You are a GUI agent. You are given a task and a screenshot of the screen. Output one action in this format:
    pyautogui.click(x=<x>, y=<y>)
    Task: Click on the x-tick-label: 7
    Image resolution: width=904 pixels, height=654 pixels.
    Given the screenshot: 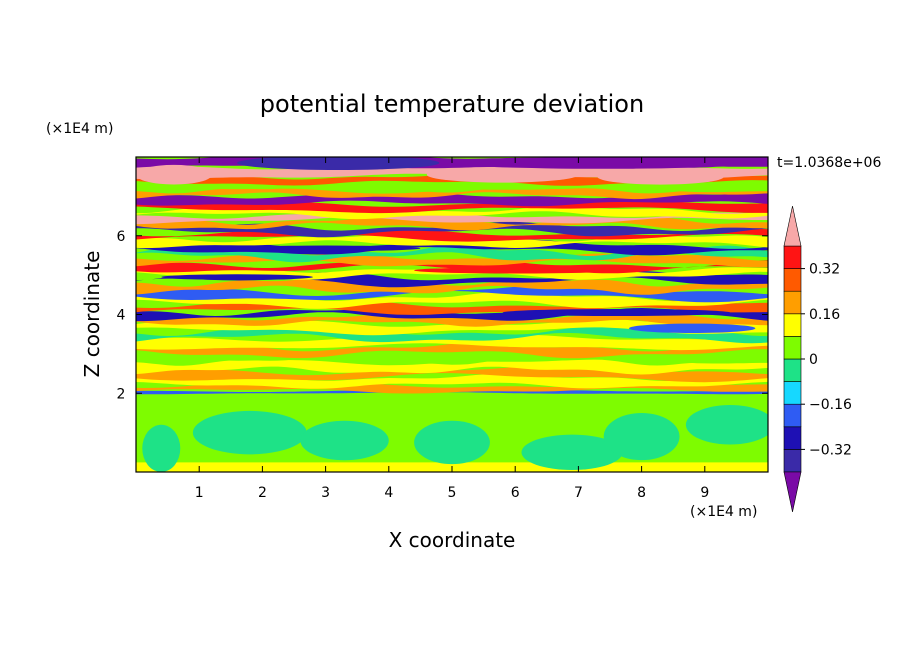 What is the action you would take?
    pyautogui.click(x=578, y=493)
    